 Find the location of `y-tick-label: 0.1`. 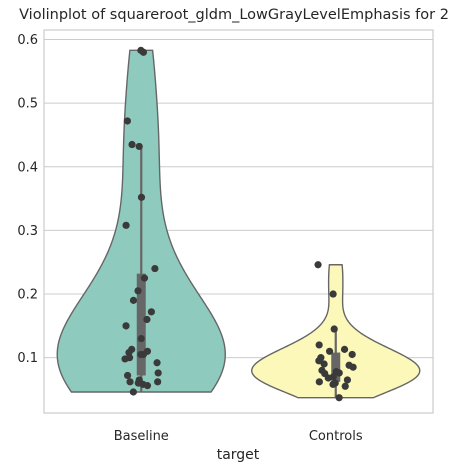

y-tick-label: 0.1 is located at coordinates (27, 358).